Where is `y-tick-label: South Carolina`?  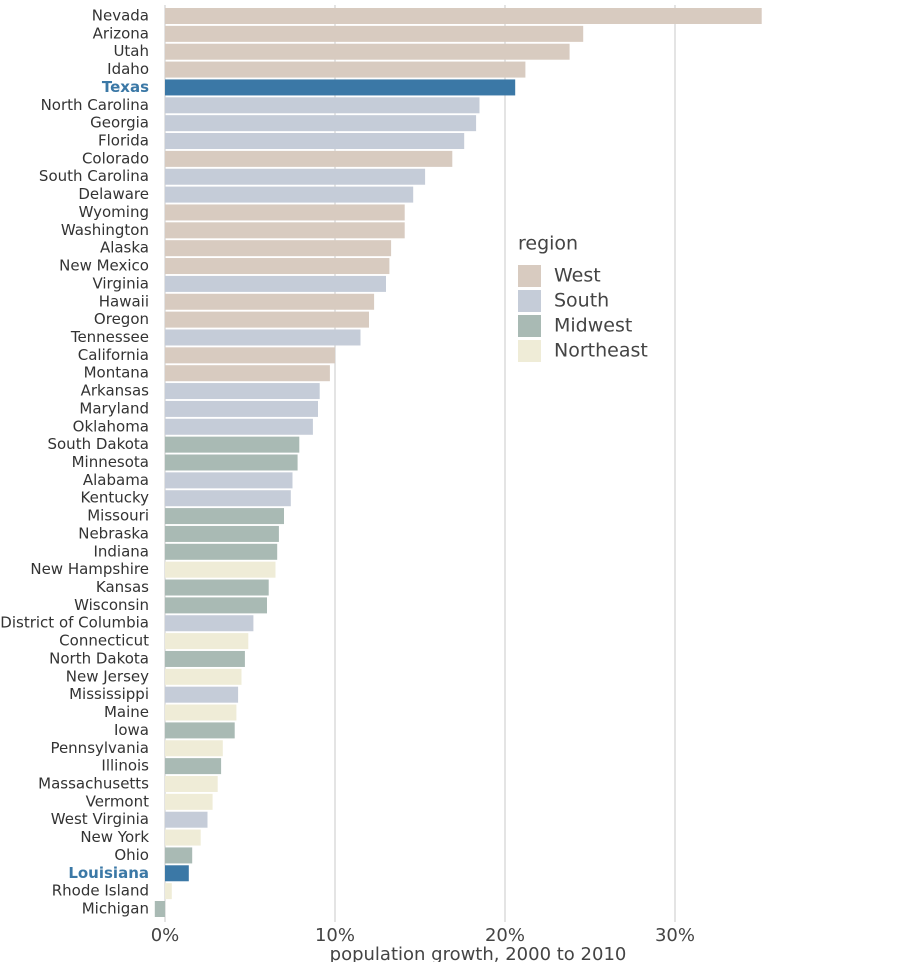 y-tick-label: South Carolina is located at coordinates (94, 176).